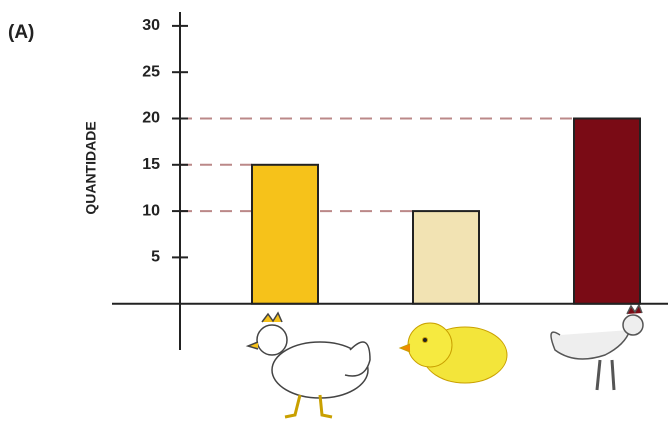 The height and width of the screenshot is (424, 668). I want to click on chart-title: (A), so click(21, 32).